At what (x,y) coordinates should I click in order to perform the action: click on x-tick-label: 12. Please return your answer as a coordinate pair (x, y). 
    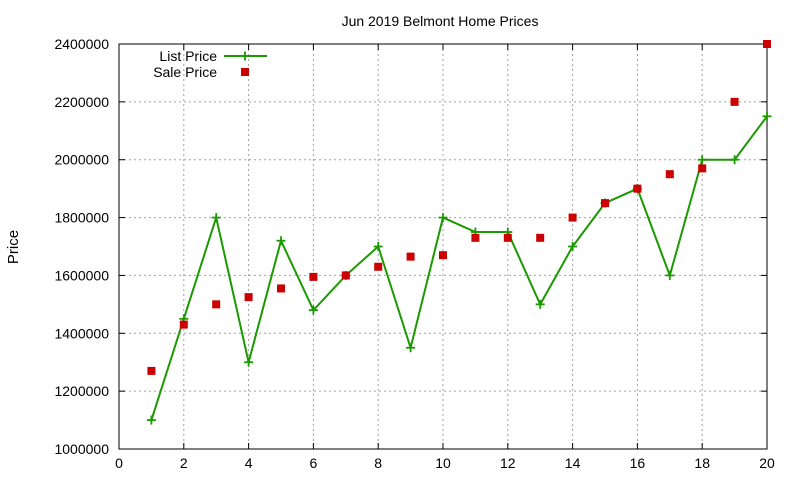
    Looking at the image, I should click on (508, 463).